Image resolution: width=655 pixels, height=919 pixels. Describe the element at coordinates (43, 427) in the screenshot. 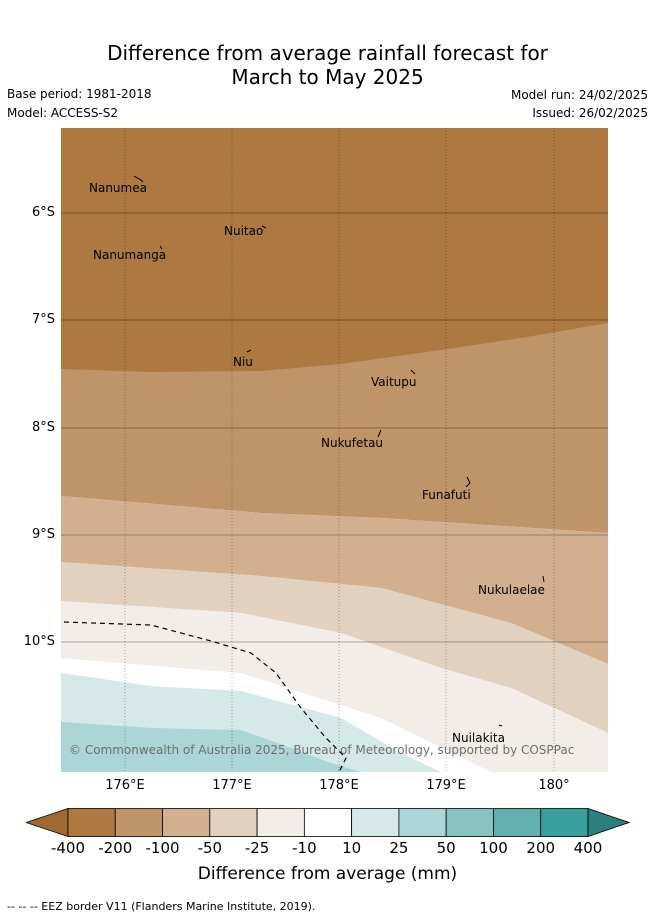

I see `lat-tick-label: 8°S` at that location.